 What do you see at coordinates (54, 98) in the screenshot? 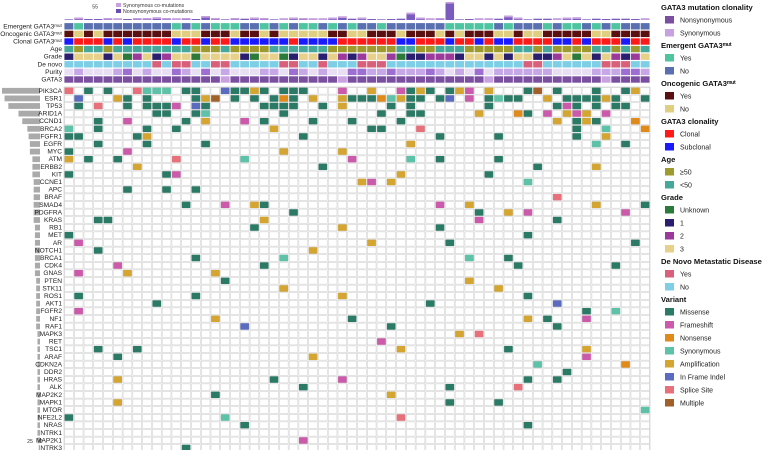
I see `gene-label: ESR1` at bounding box center [54, 98].